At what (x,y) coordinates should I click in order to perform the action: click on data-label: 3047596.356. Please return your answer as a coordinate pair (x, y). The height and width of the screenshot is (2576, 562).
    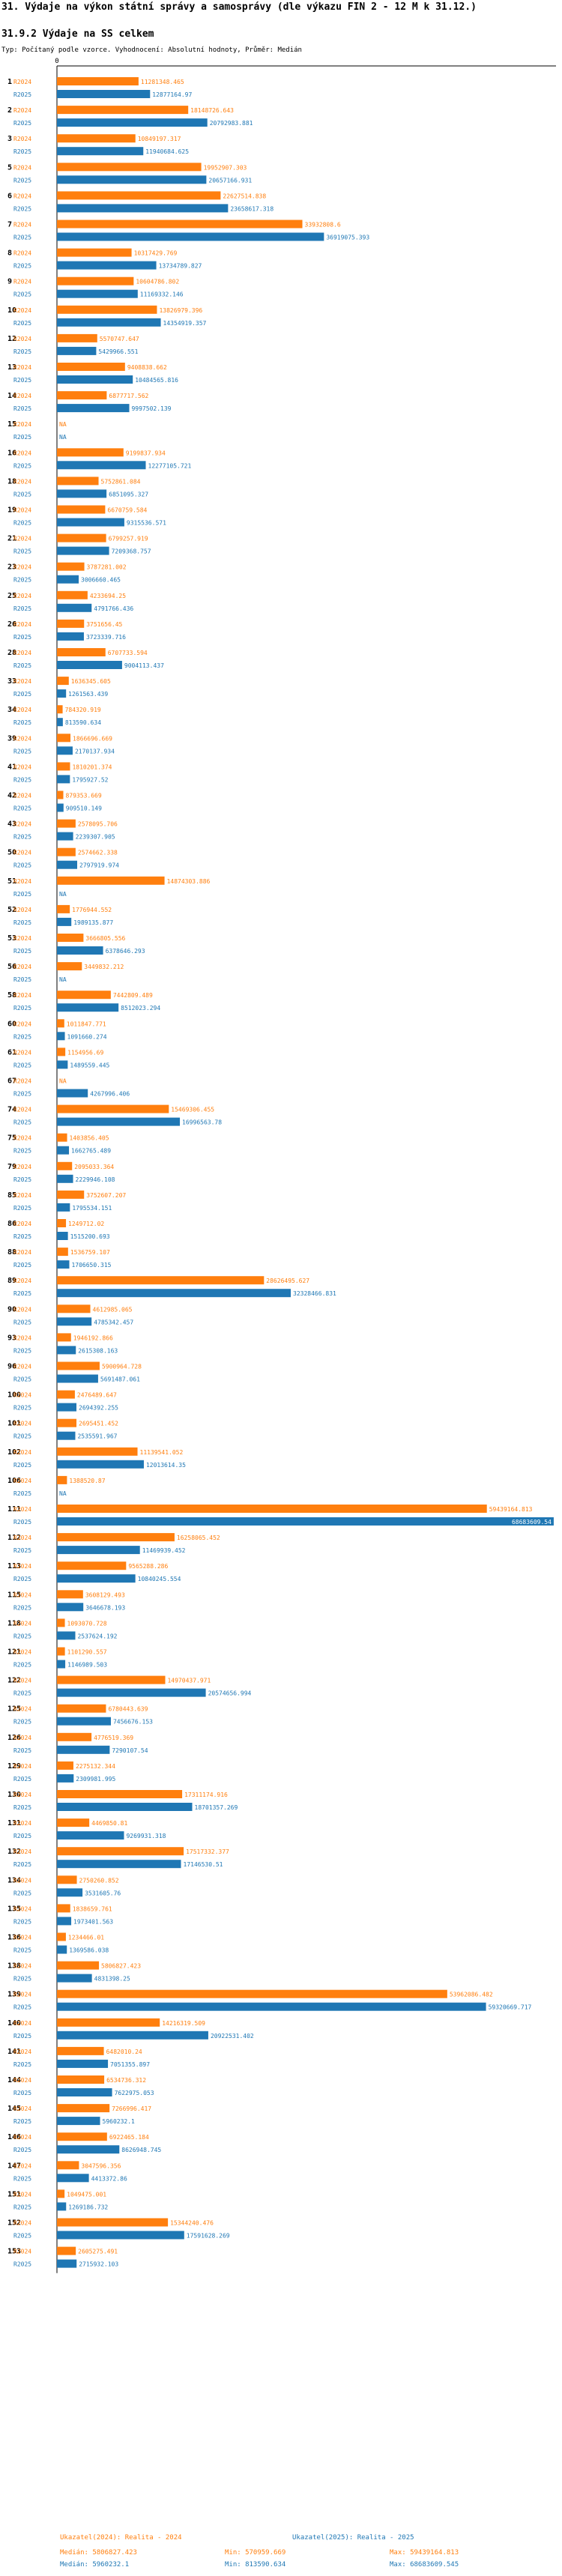
    Looking at the image, I should click on (101, 2165).